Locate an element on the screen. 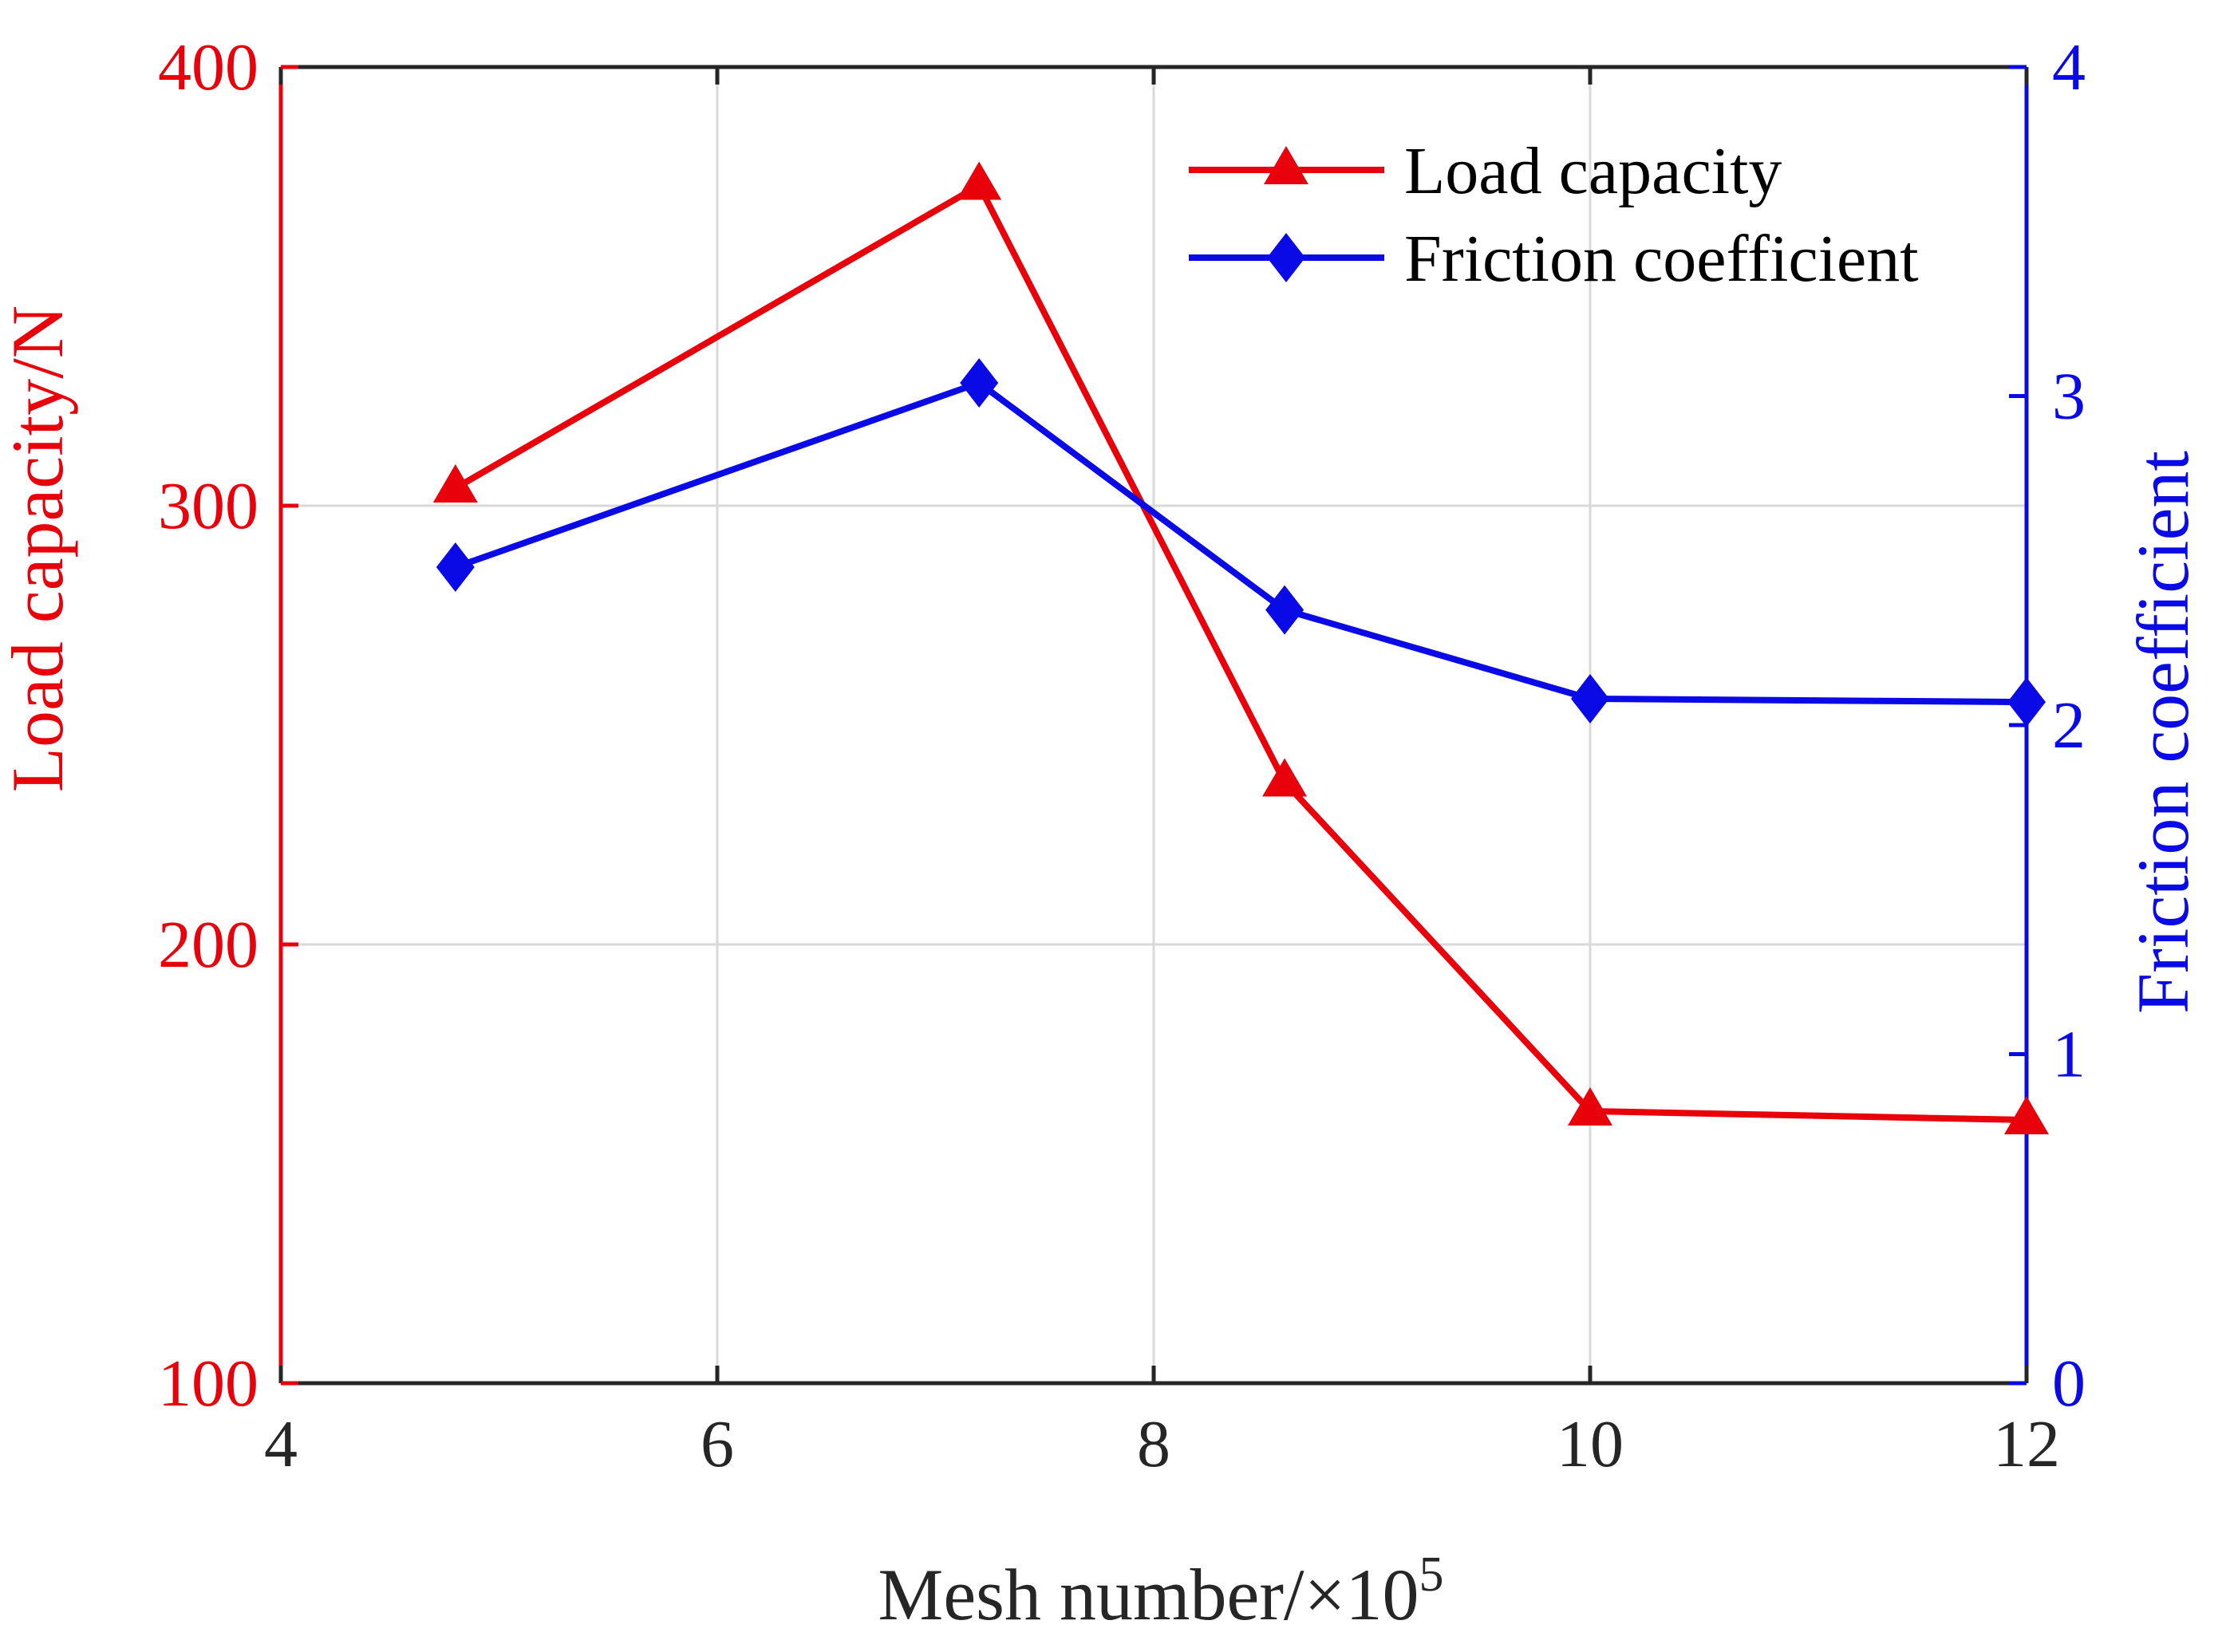  legend-item-friction-coefficient: Friction coefficient is located at coordinates (1554, 259).